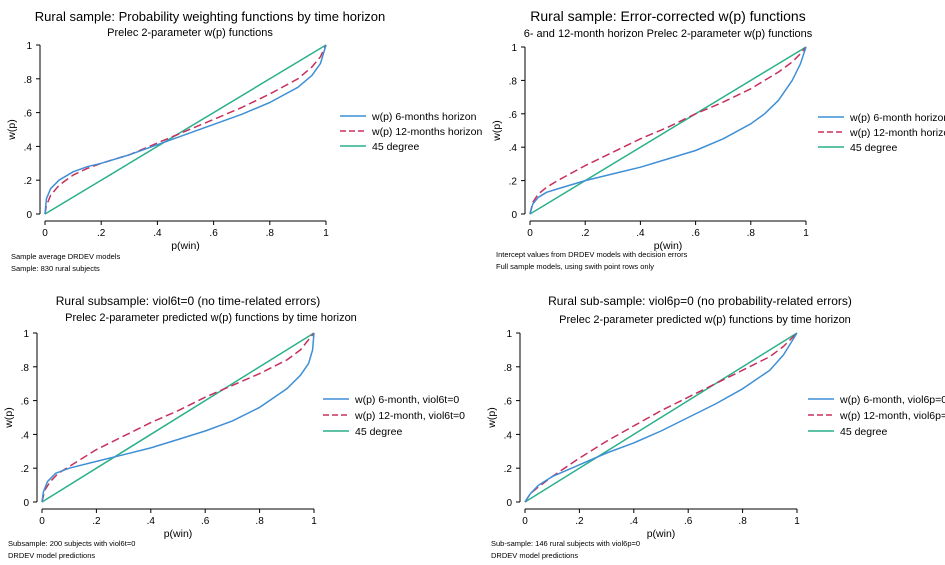  I want to click on chart-note: Sample: 830 rural subjects, so click(55, 268).